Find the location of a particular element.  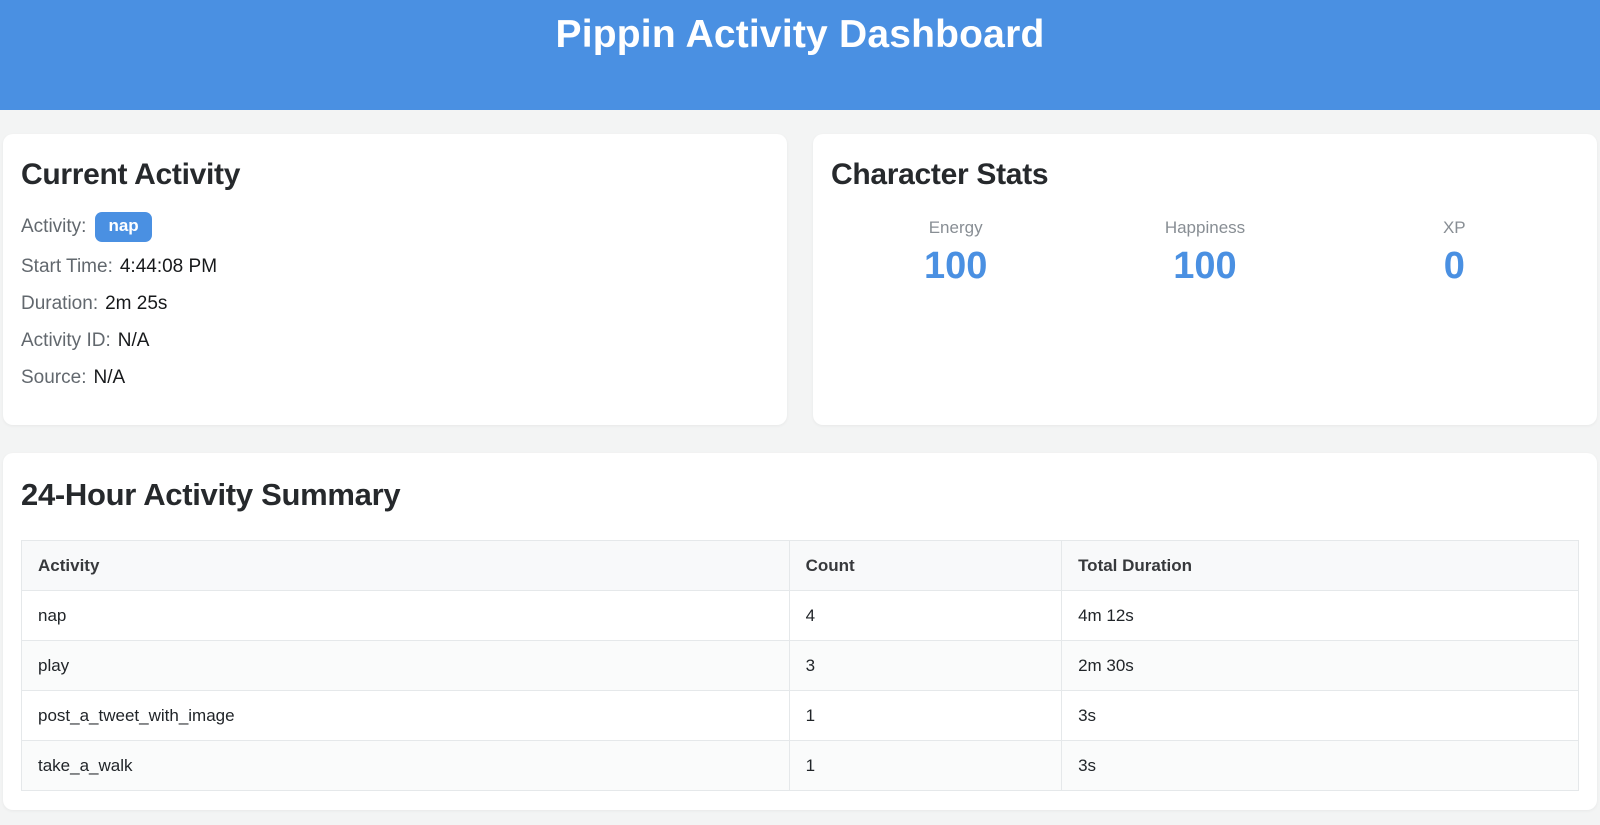

duration-value: 2m 25s is located at coordinates (136, 303).